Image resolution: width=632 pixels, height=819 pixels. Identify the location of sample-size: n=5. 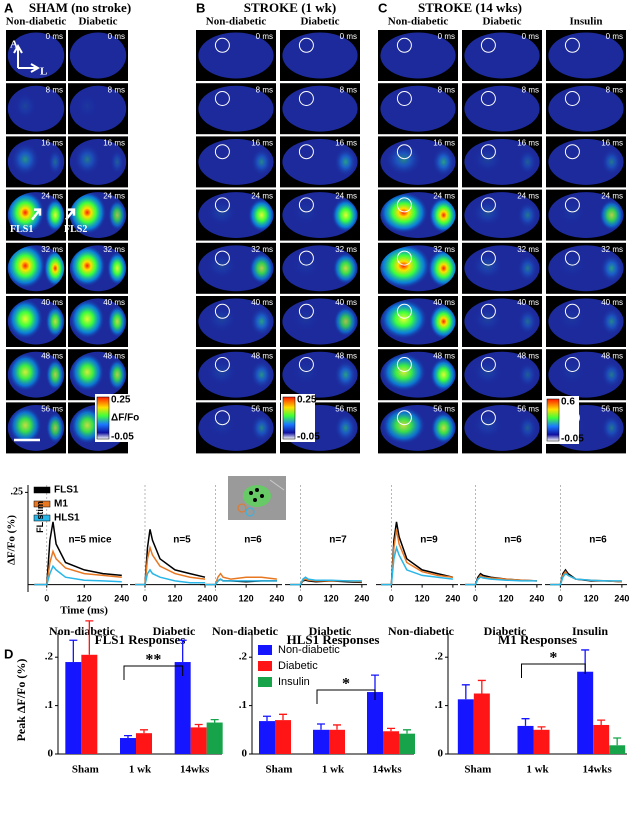
(182, 540).